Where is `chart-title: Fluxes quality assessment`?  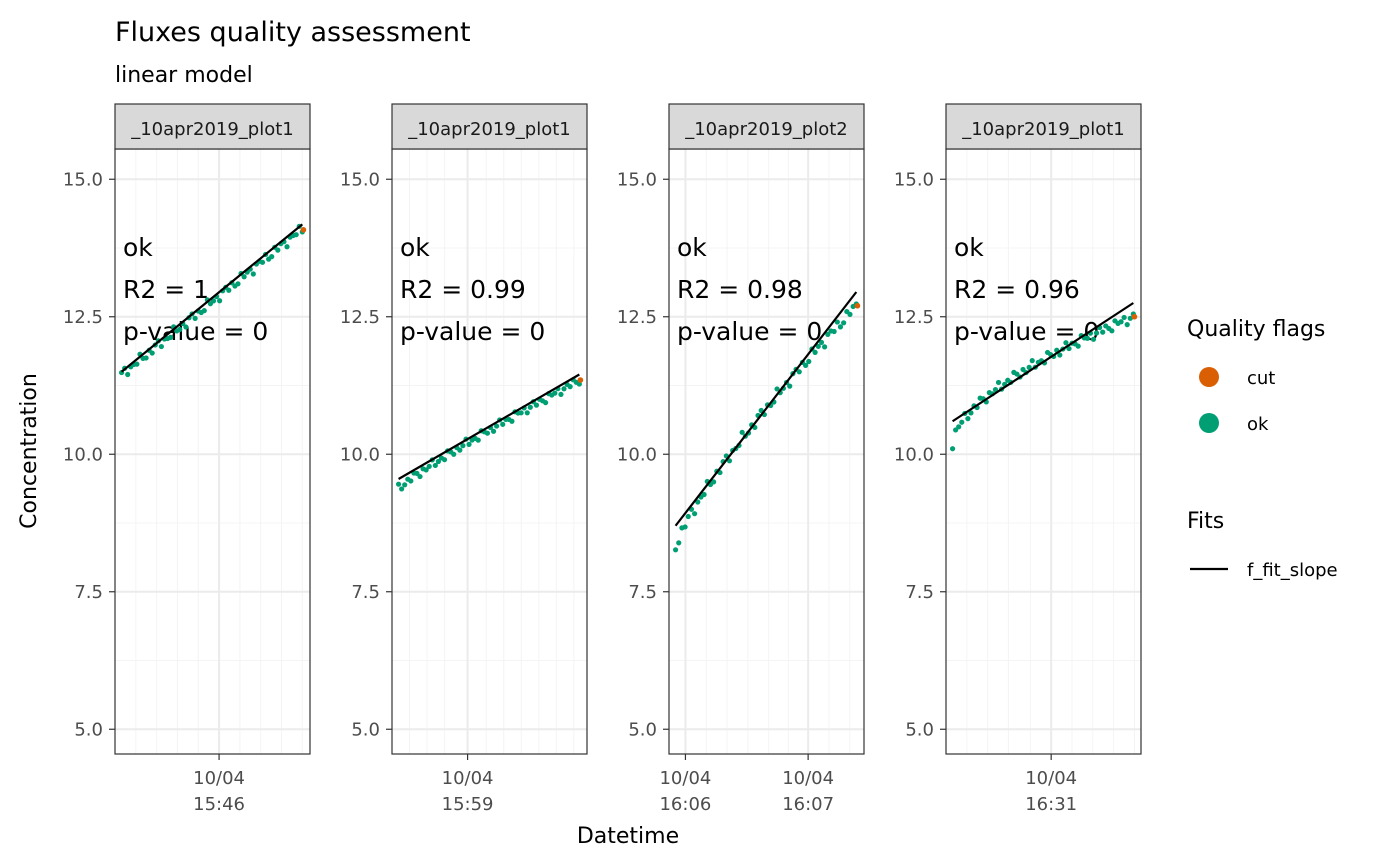 chart-title: Fluxes quality assessment is located at coordinates (293, 32).